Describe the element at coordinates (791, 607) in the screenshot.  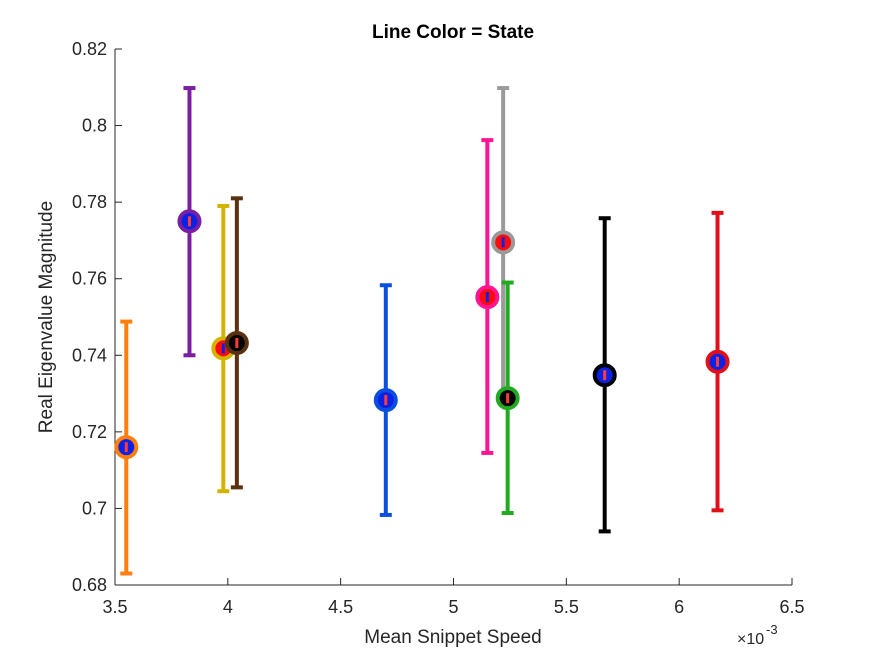
I see `x-tick-label: 6.5` at that location.